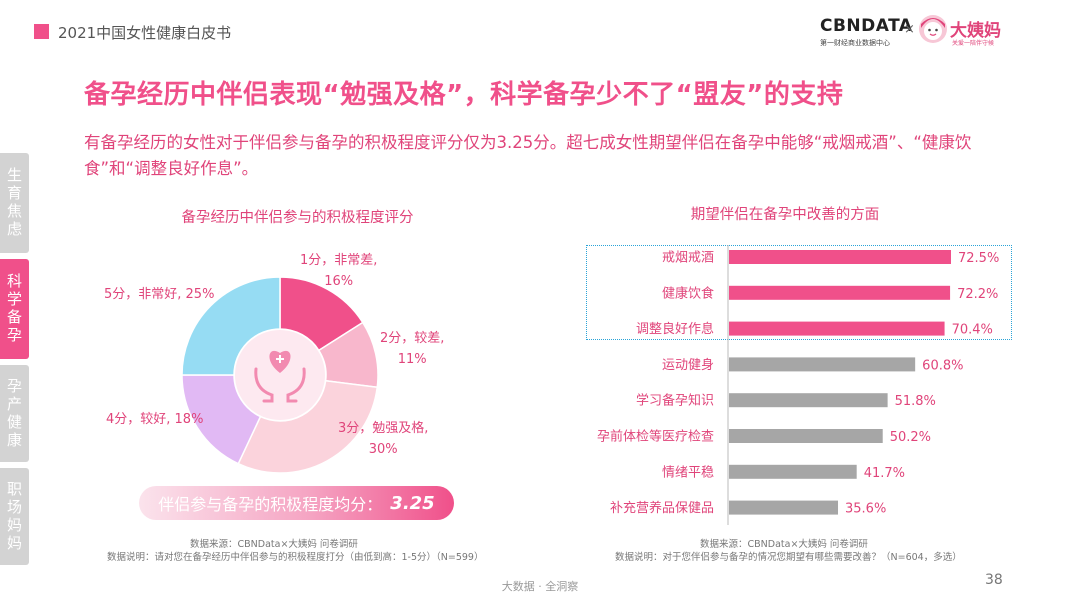  Describe the element at coordinates (655, 437) in the screenshot. I see `category-label: 孕前体检等医疗检查` at that location.